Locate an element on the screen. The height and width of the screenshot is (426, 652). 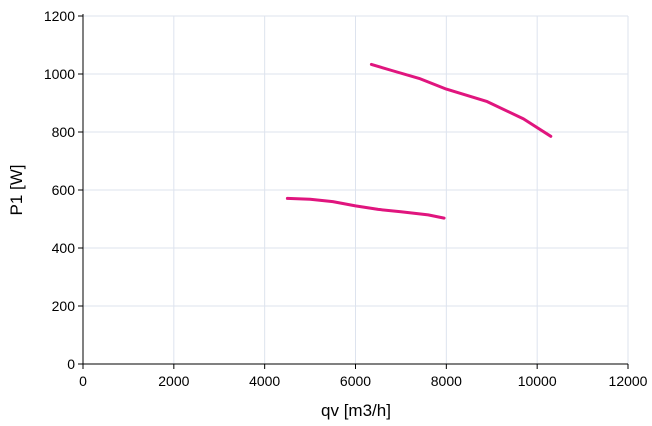
x-tick-label: 12000 is located at coordinates (628, 381).